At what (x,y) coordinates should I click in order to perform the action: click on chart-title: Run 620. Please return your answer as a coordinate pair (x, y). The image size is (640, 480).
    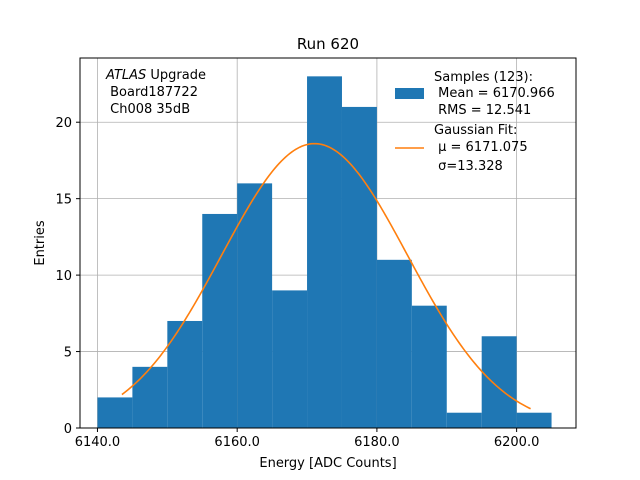
    Looking at the image, I should click on (328, 44).